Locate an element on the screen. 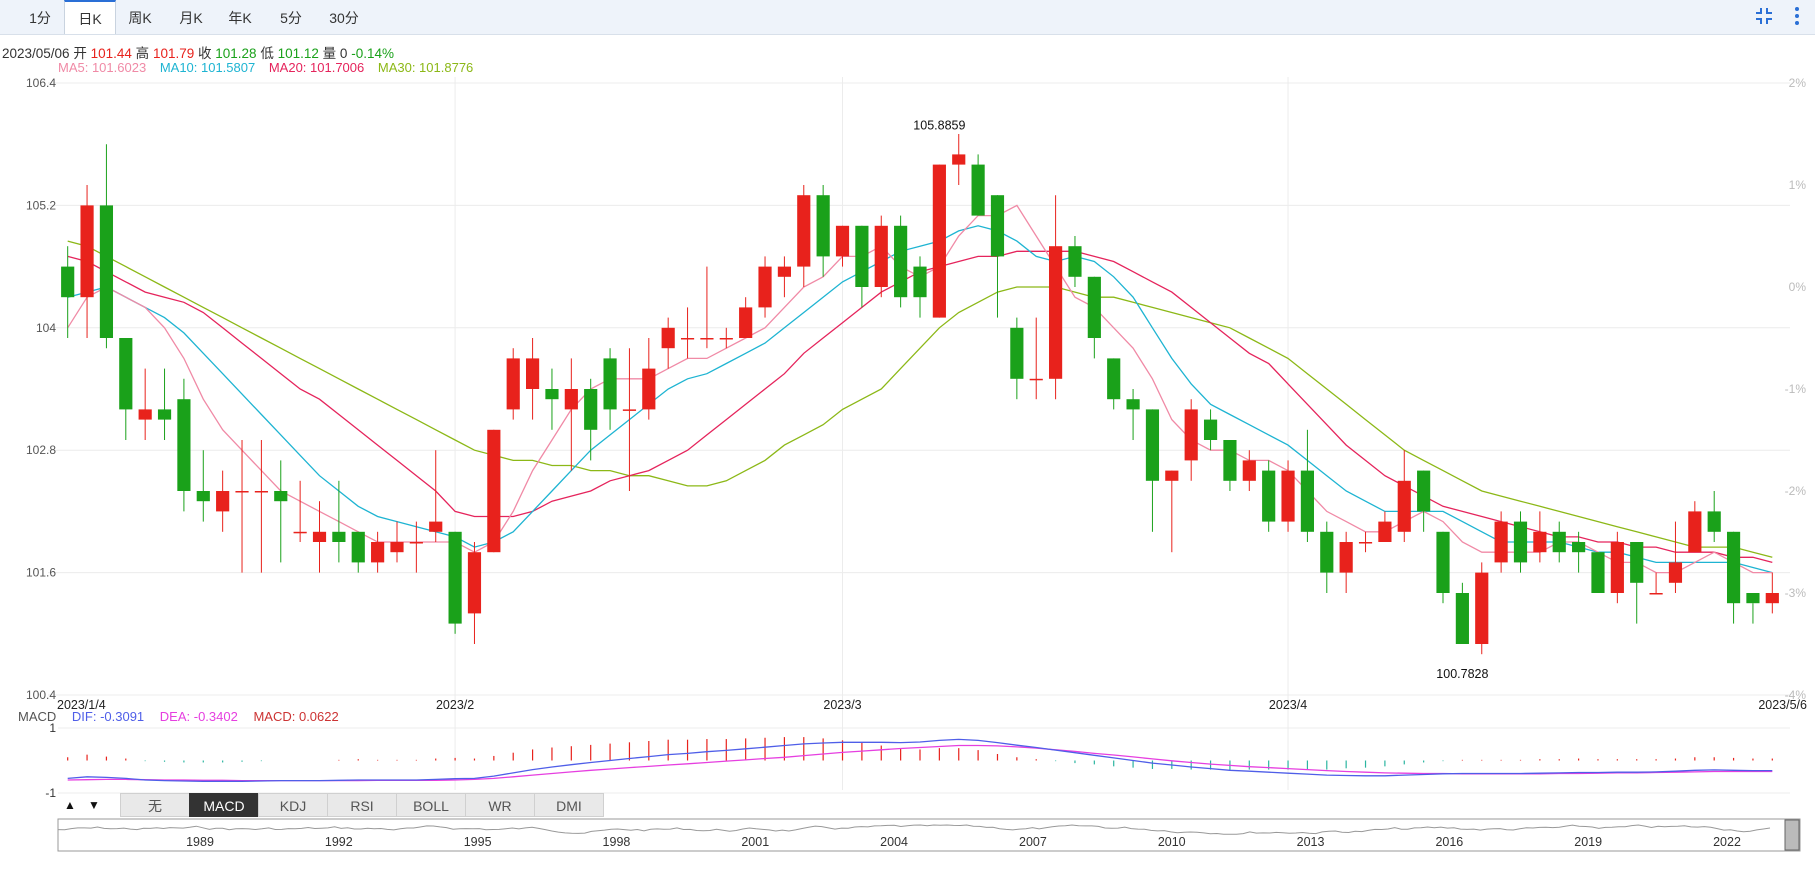  tab-1min: 1分 is located at coordinates (40, 18).